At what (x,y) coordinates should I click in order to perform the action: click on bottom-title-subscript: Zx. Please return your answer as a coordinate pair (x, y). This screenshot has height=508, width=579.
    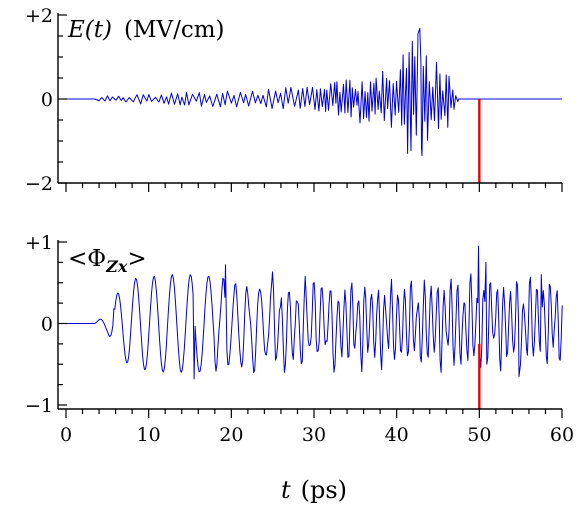
    Looking at the image, I should click on (116, 266).